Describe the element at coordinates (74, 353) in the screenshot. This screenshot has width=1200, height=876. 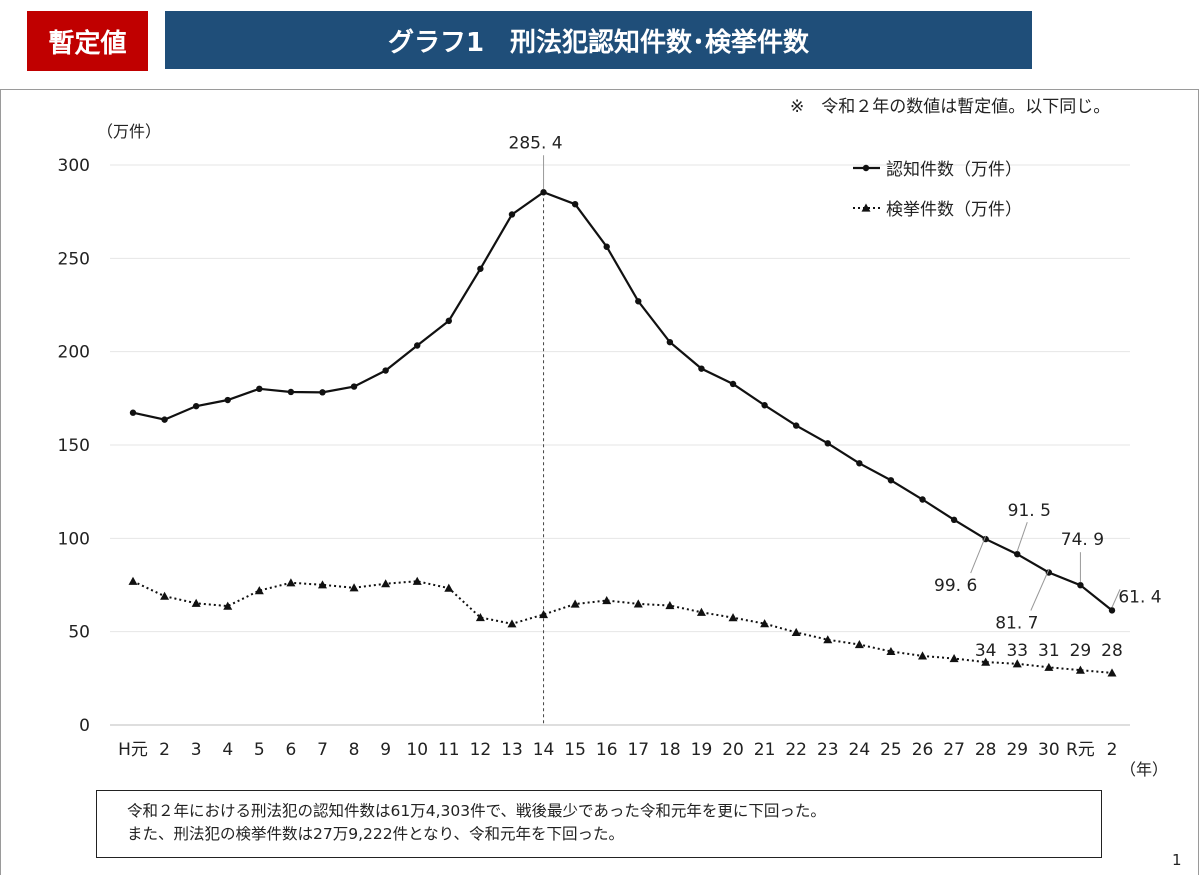
I see `y-tick-label: 200` at that location.